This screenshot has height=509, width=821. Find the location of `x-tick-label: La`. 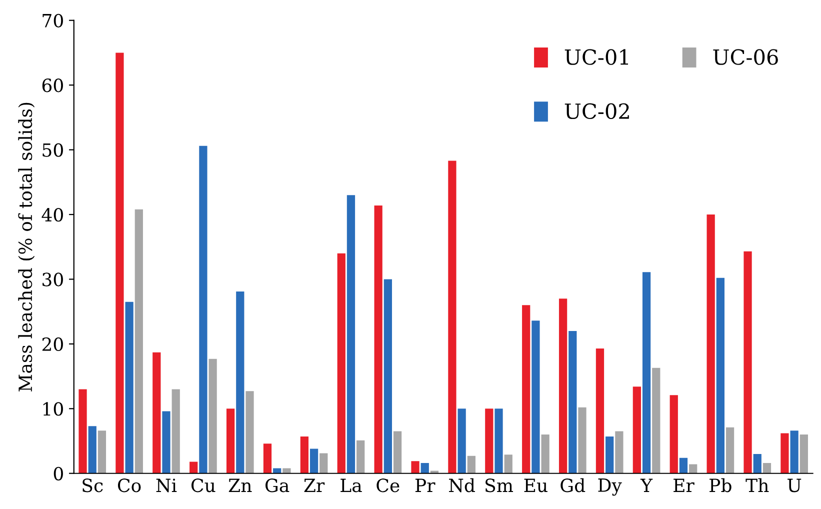

x-tick-label: La is located at coordinates (351, 485).